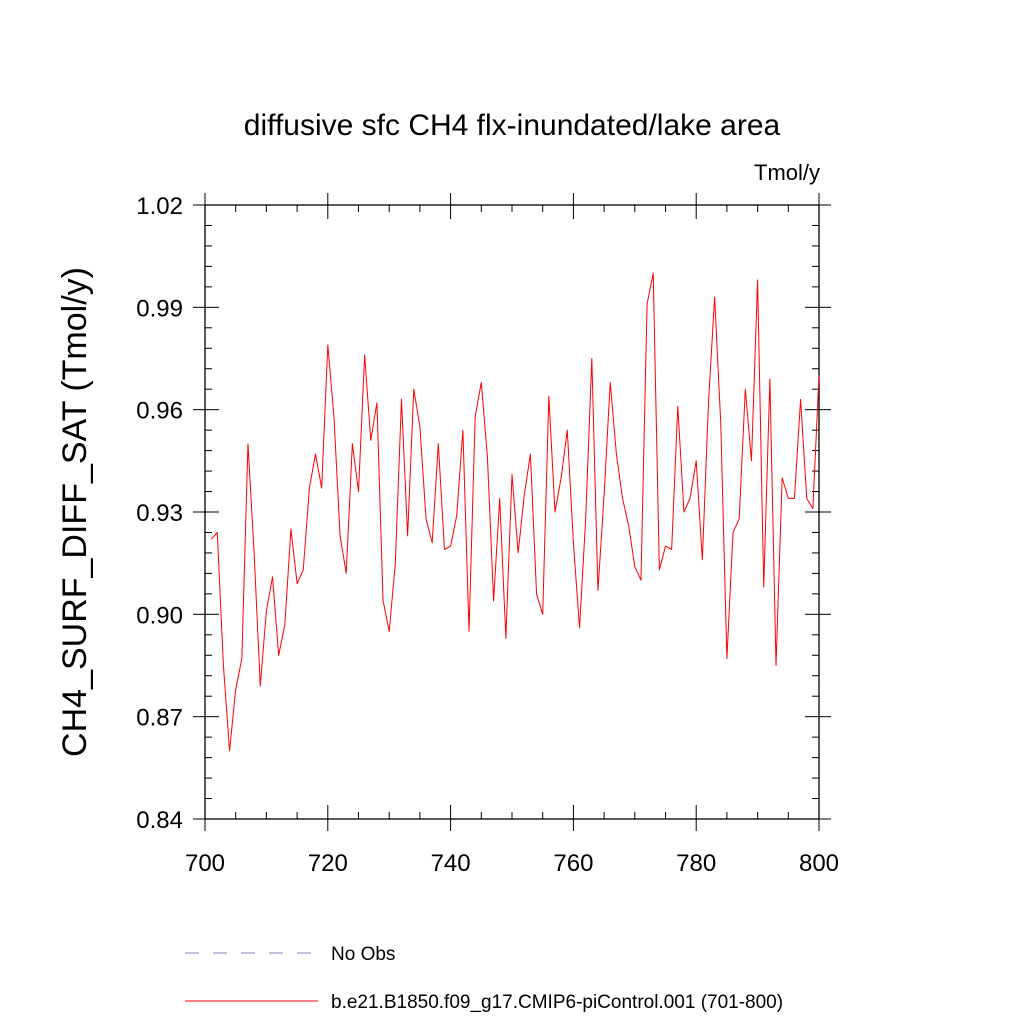 The image size is (1024, 1024). I want to click on y-tick-label: 0.93, so click(159, 513).